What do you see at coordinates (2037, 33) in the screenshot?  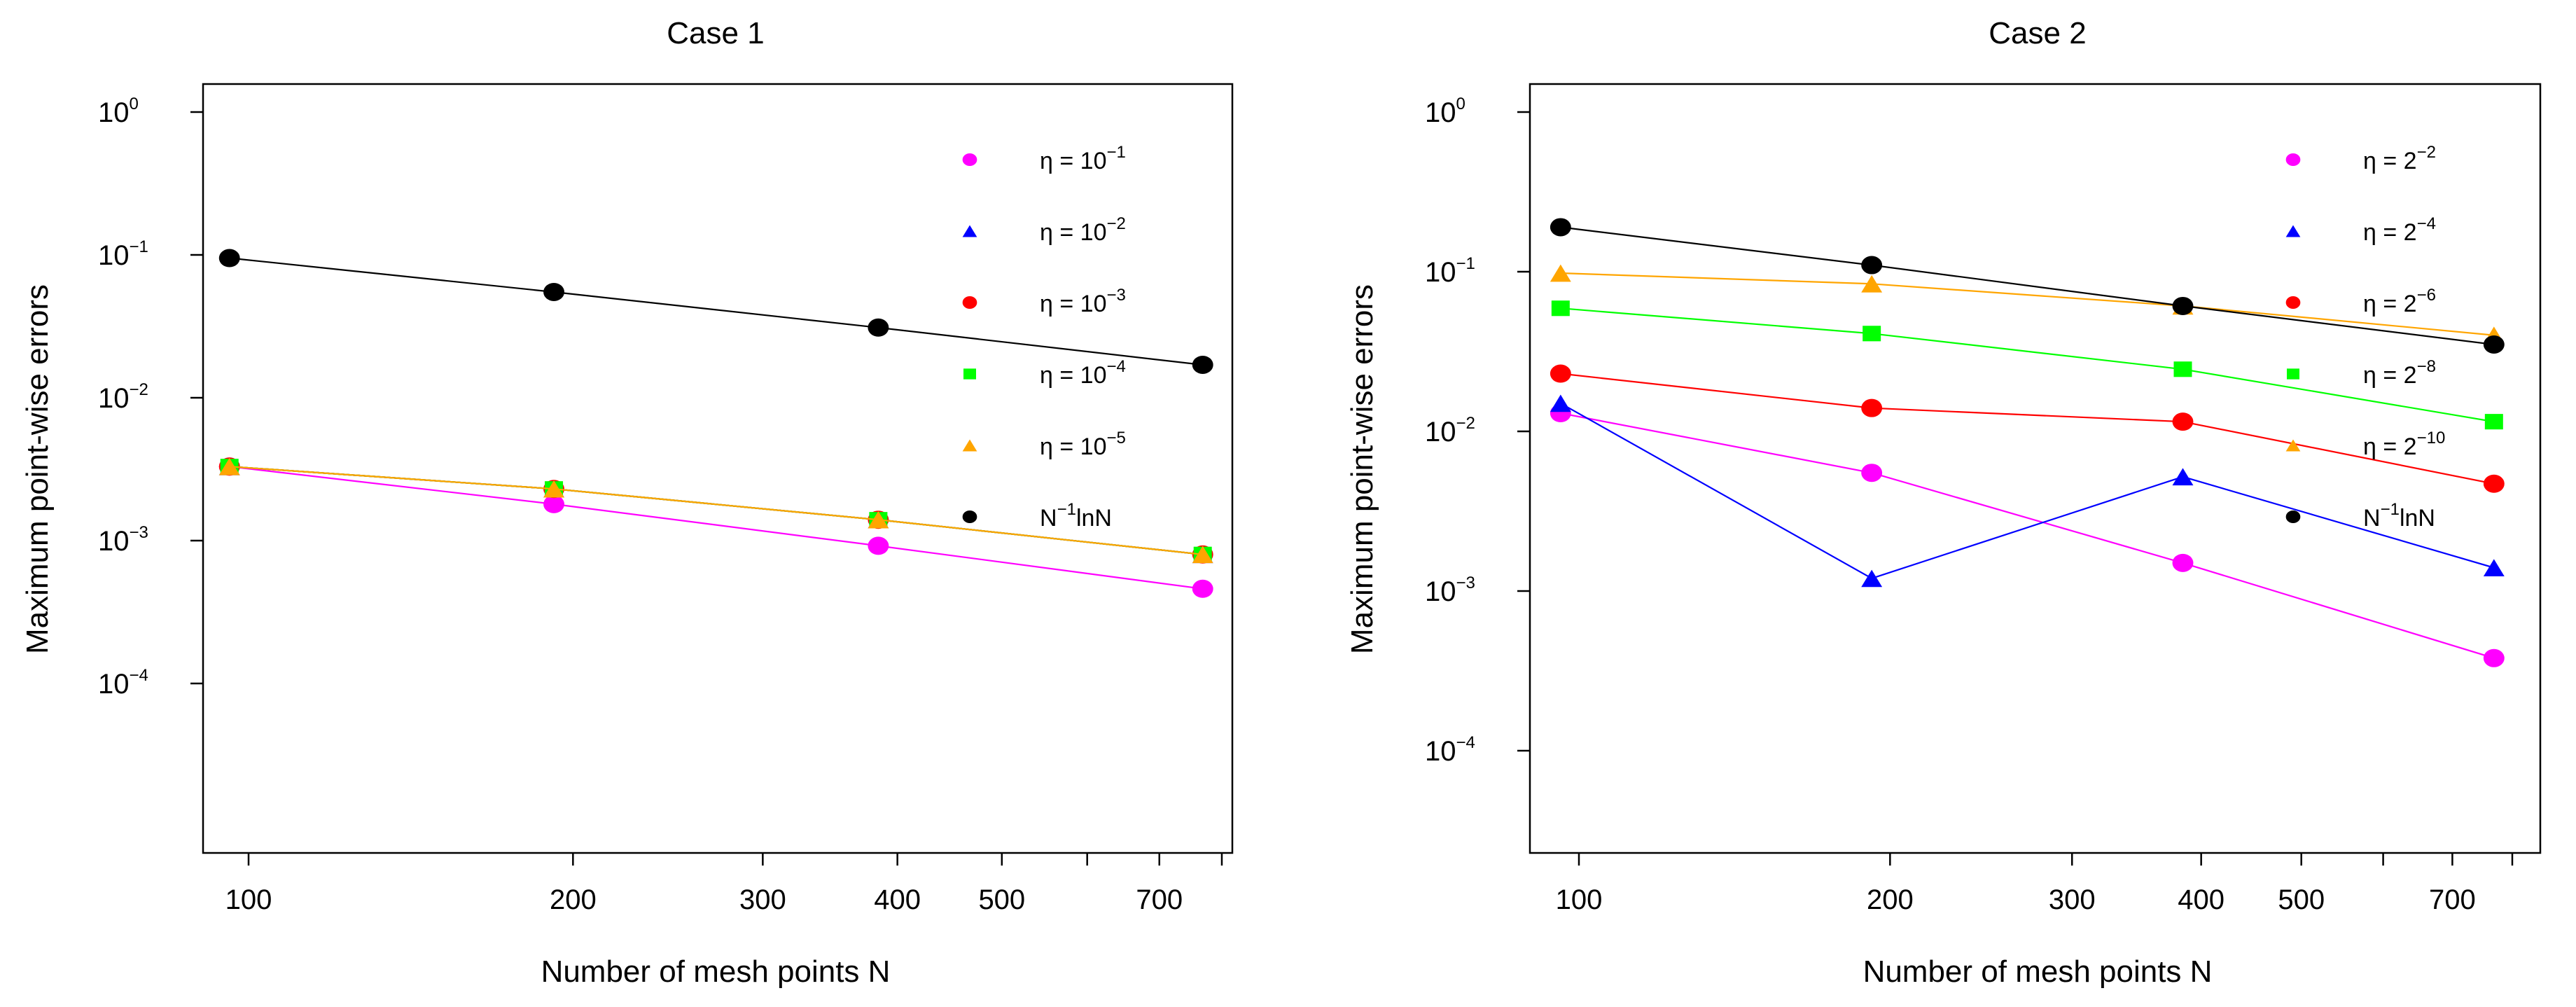 I see `chart-title: Case 2` at bounding box center [2037, 33].